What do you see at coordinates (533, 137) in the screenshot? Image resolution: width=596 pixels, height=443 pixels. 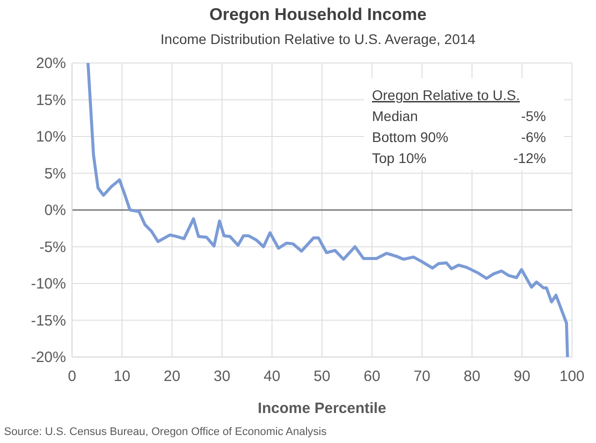 I see `annotation: -6%` at bounding box center [533, 137].